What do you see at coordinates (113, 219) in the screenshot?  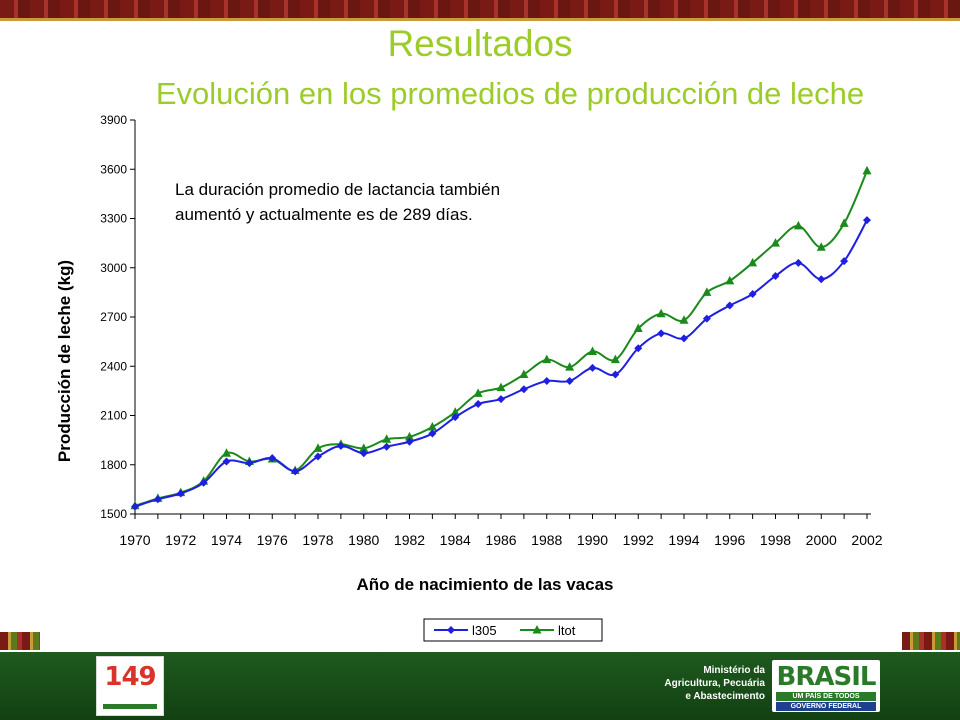 I see `y-tick-label: 3300` at bounding box center [113, 219].